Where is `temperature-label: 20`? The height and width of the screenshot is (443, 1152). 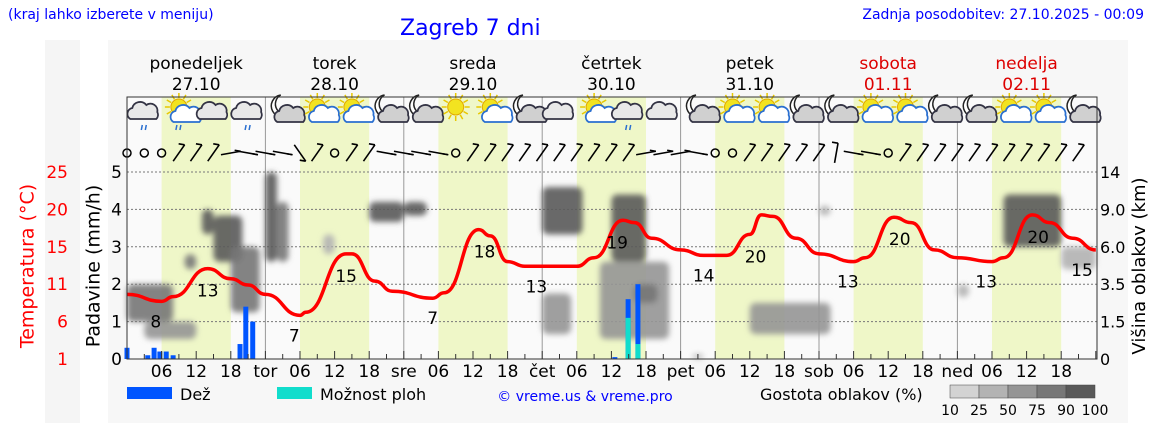 temperature-label: 20 is located at coordinates (900, 240).